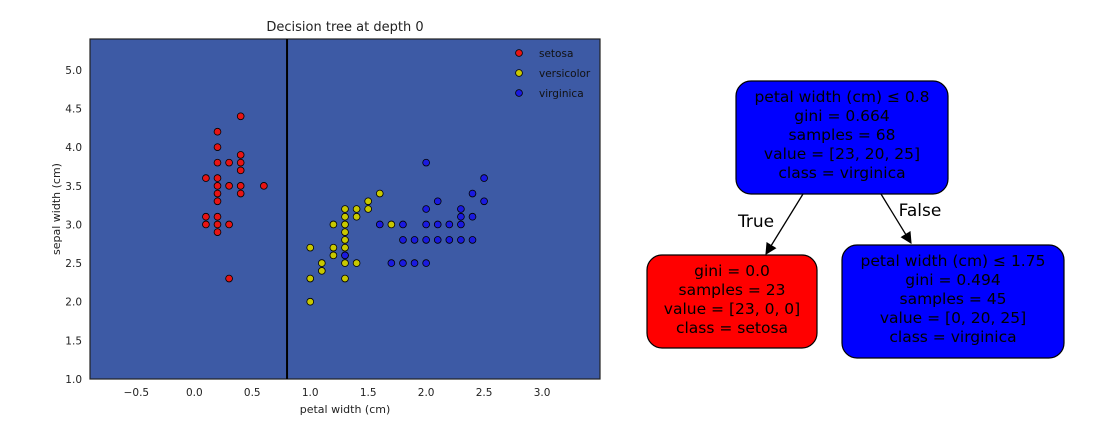  I want to click on x-tick-label: 1.0, so click(310, 393).